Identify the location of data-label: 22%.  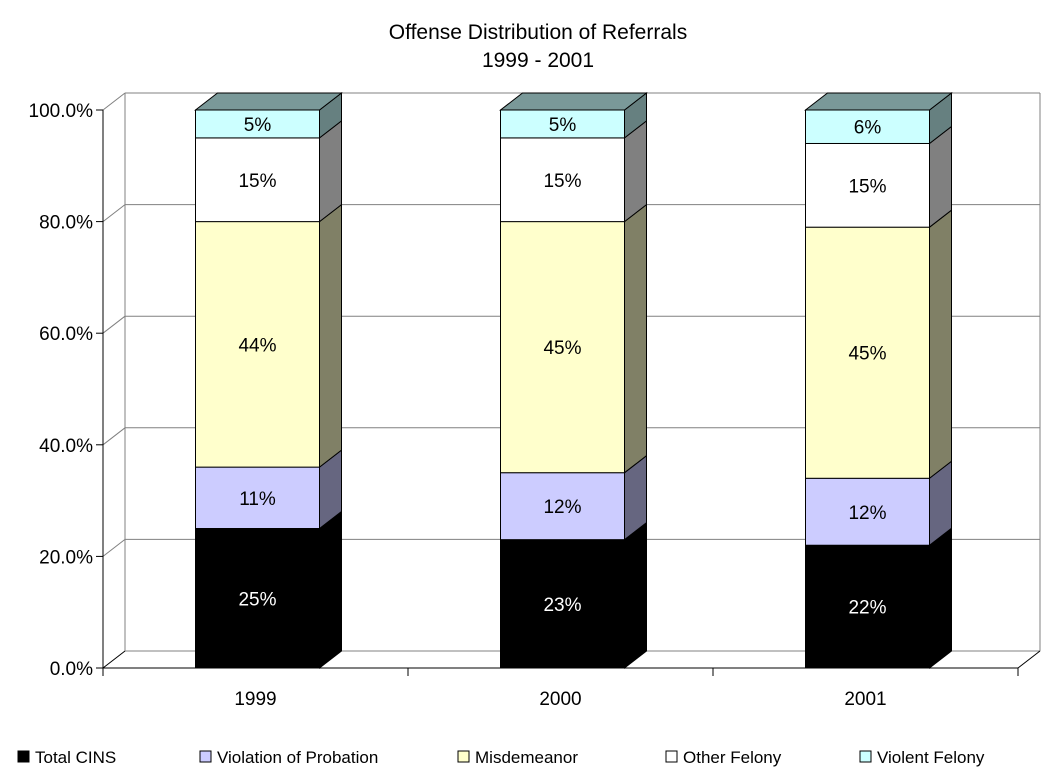
(867, 608).